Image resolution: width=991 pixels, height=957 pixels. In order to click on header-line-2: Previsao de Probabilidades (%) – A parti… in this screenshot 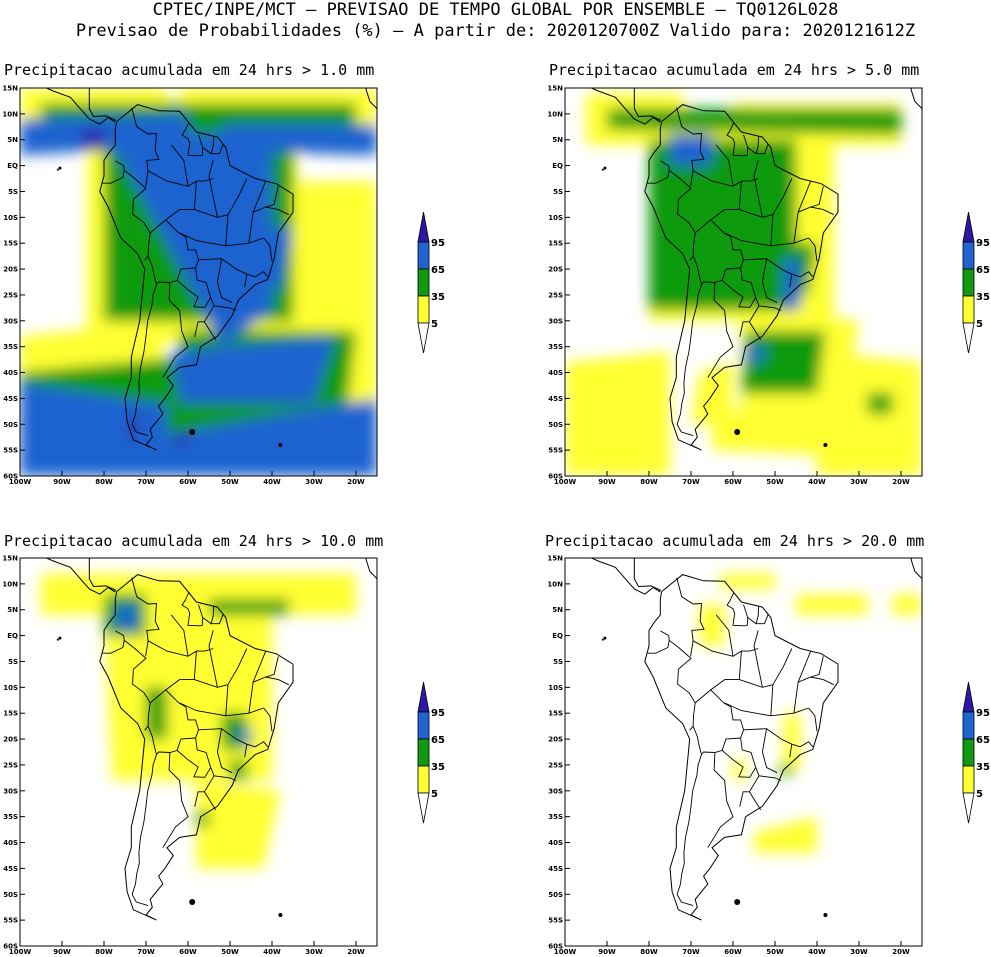, I will do `click(495, 31)`.